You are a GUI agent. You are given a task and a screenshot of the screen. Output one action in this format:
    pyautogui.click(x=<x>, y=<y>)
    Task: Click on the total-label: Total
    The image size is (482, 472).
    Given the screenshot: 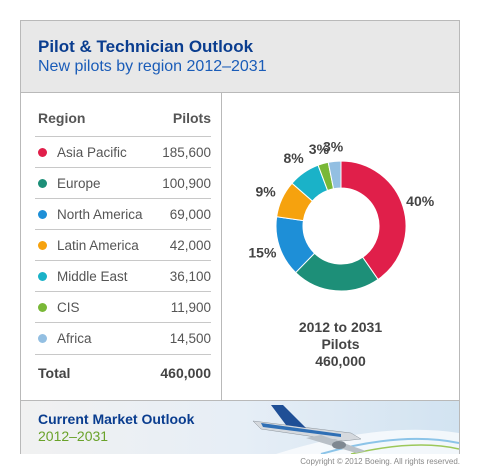 What is the action you would take?
    pyautogui.click(x=54, y=373)
    